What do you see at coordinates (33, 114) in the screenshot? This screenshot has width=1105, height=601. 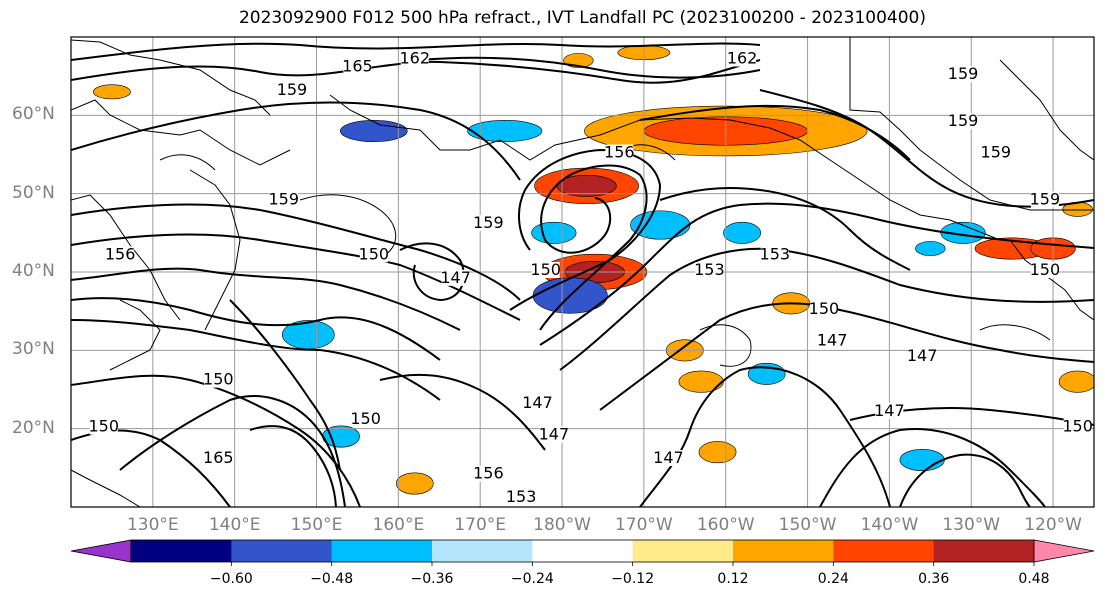 I see `latitude-label: 60°N` at bounding box center [33, 114].